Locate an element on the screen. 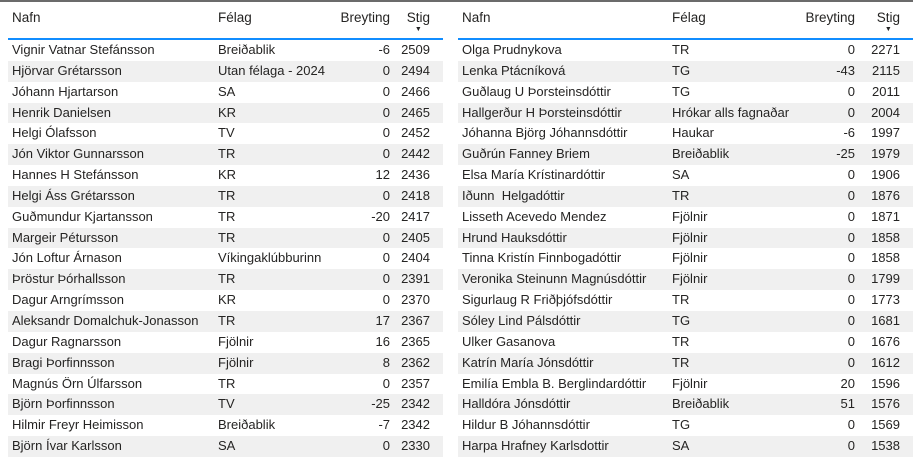  cell-stig: 2418 is located at coordinates (415, 195).